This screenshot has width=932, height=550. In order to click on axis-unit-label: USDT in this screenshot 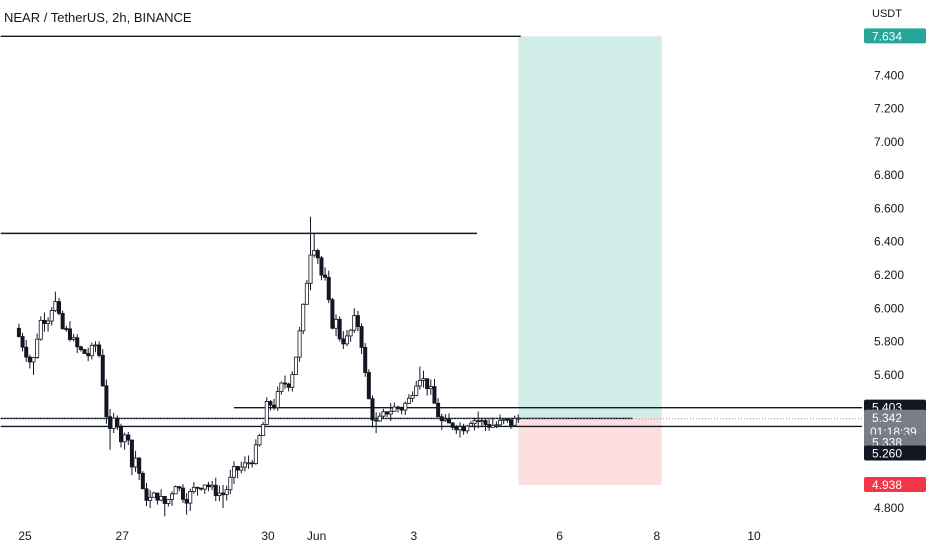, I will do `click(887, 14)`.